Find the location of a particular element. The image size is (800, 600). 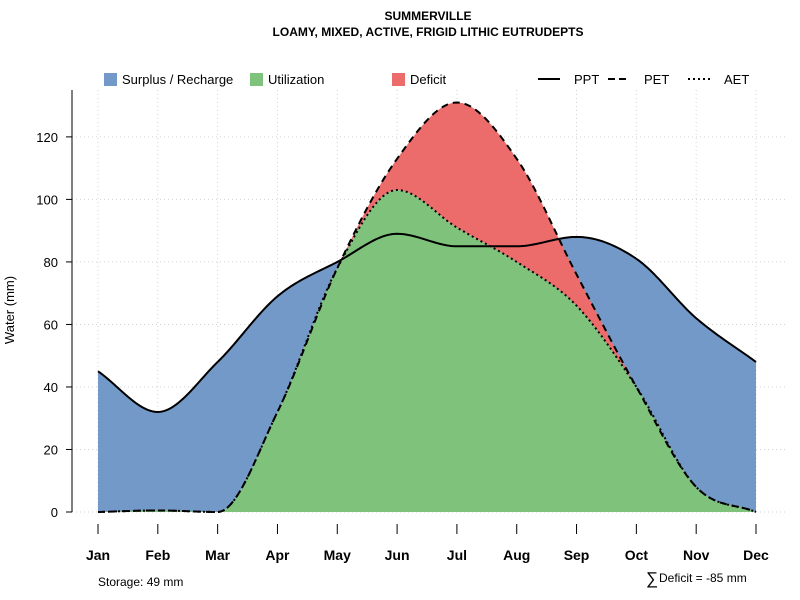

x-tick-label: Sep is located at coordinates (577, 555).